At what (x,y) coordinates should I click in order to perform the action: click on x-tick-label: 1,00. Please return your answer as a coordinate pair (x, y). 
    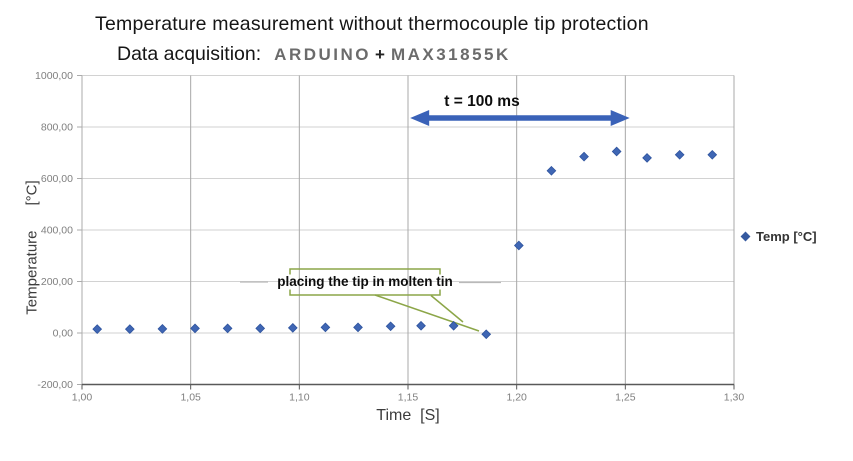
    Looking at the image, I should click on (82, 398).